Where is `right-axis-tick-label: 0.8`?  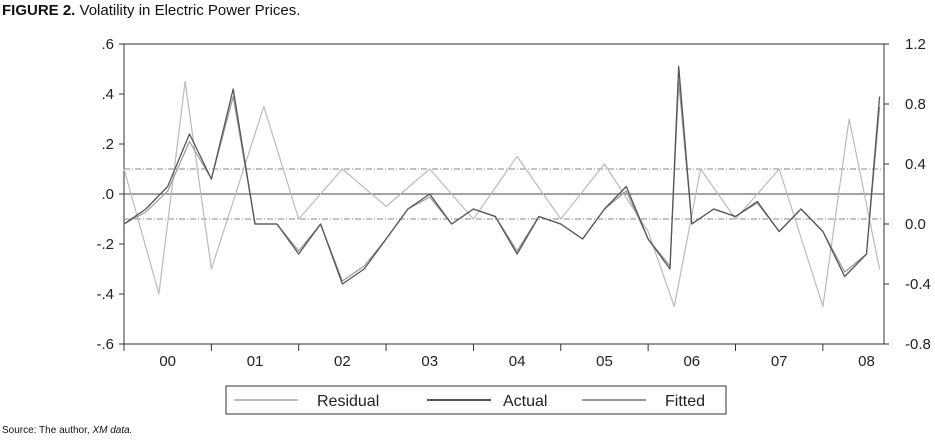 right-axis-tick-label: 0.8 is located at coordinates (915, 104).